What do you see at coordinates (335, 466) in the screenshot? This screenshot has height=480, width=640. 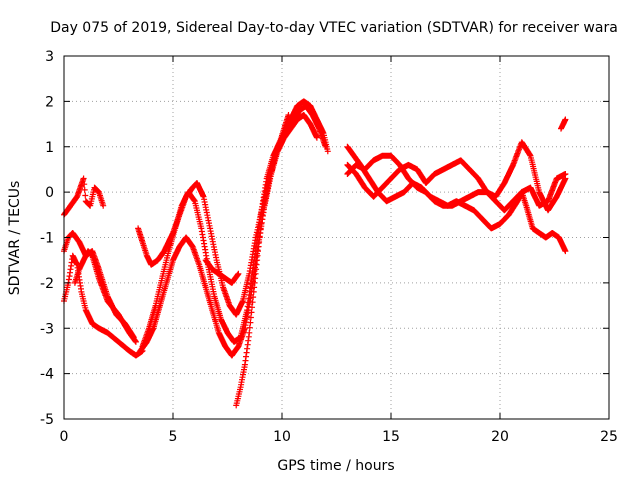 I see `x-axis-label: GPS time / hours` at bounding box center [335, 466].